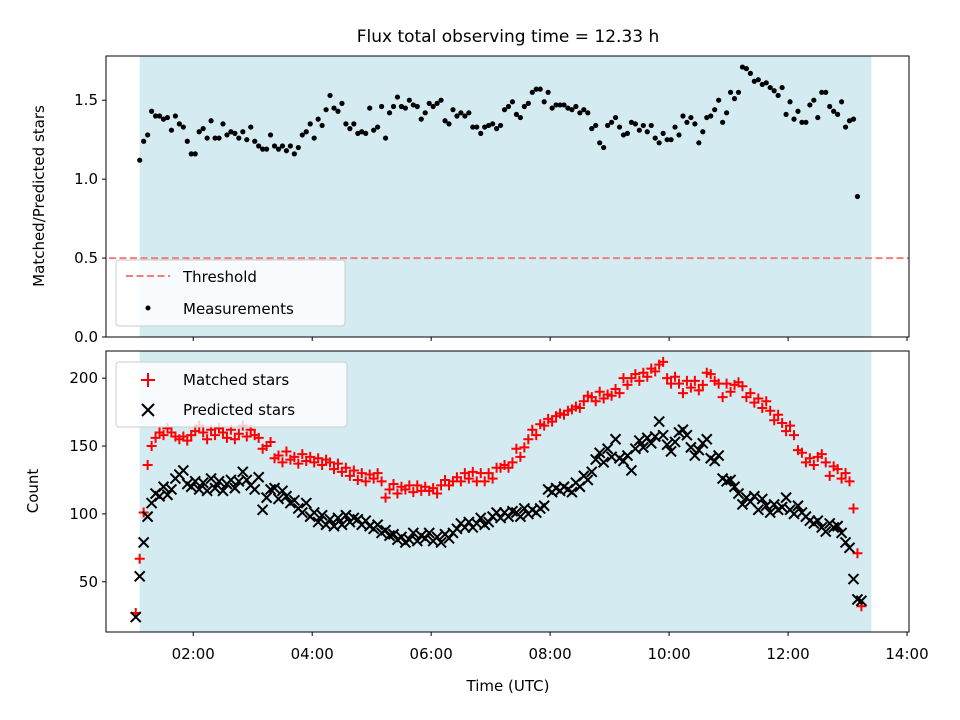  Describe the element at coordinates (83, 378) in the screenshot. I see `bottom-ytick-label: 200` at that location.